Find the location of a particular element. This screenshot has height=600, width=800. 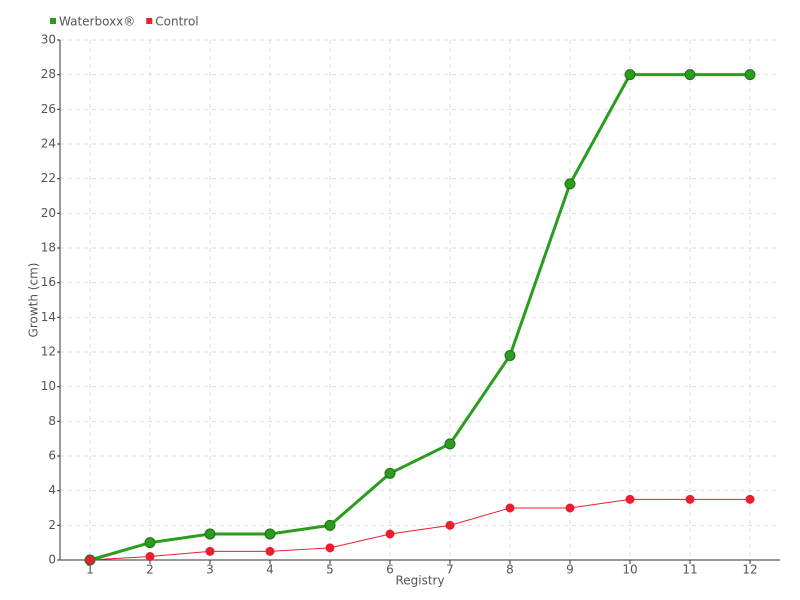

y-tick-label: 26 is located at coordinates (48, 109).